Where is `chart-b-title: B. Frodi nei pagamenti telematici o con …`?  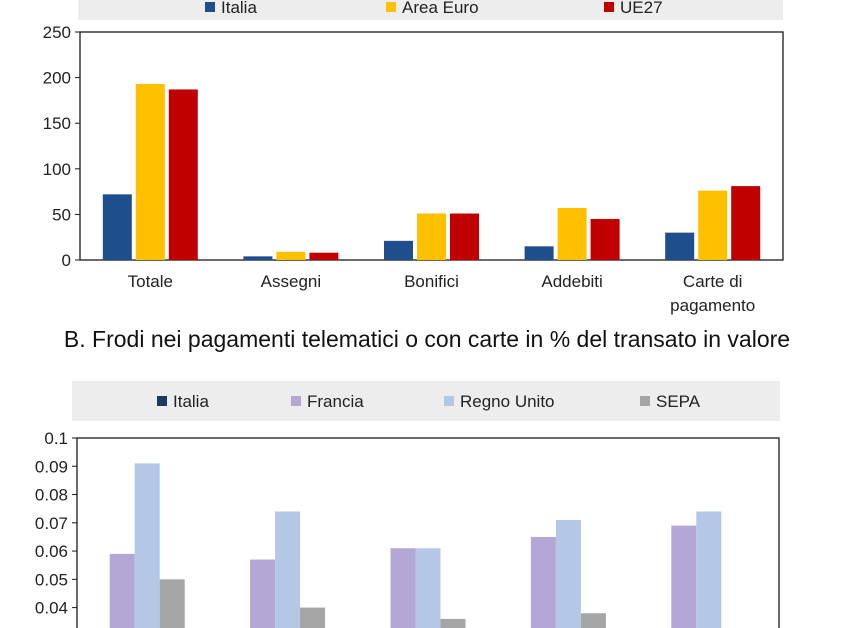 chart-b-title: B. Frodi nei pagamenti telematici o con … is located at coordinates (427, 339).